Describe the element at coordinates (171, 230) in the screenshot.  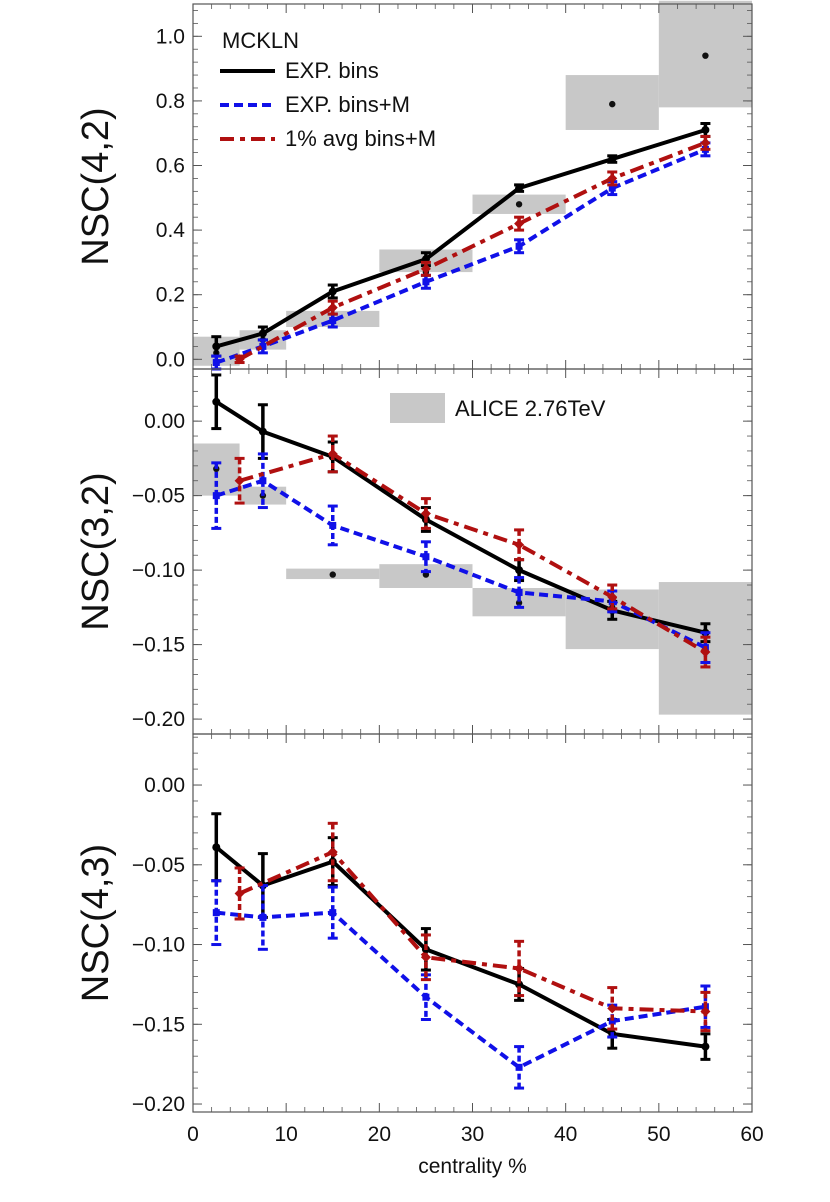
I see `y-tick-label: 0.4` at that location.